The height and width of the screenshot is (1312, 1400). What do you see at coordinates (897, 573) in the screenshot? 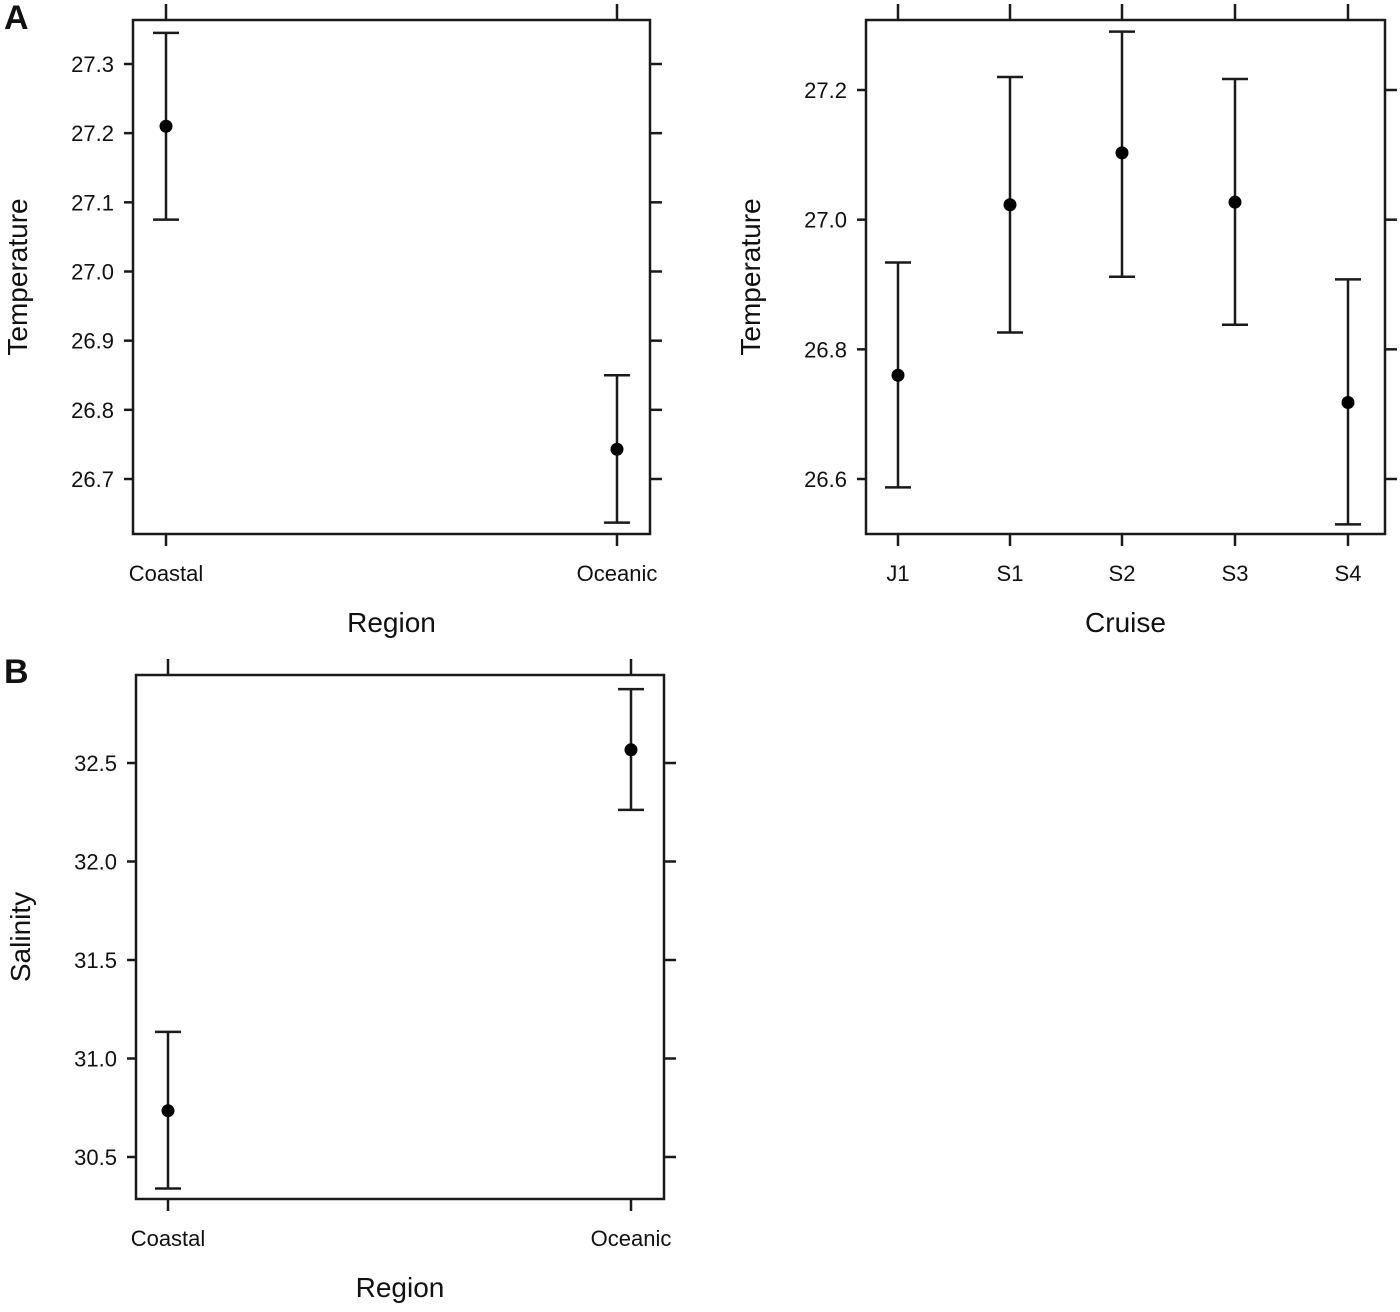
I see `x-tick-label: J1` at bounding box center [897, 573].